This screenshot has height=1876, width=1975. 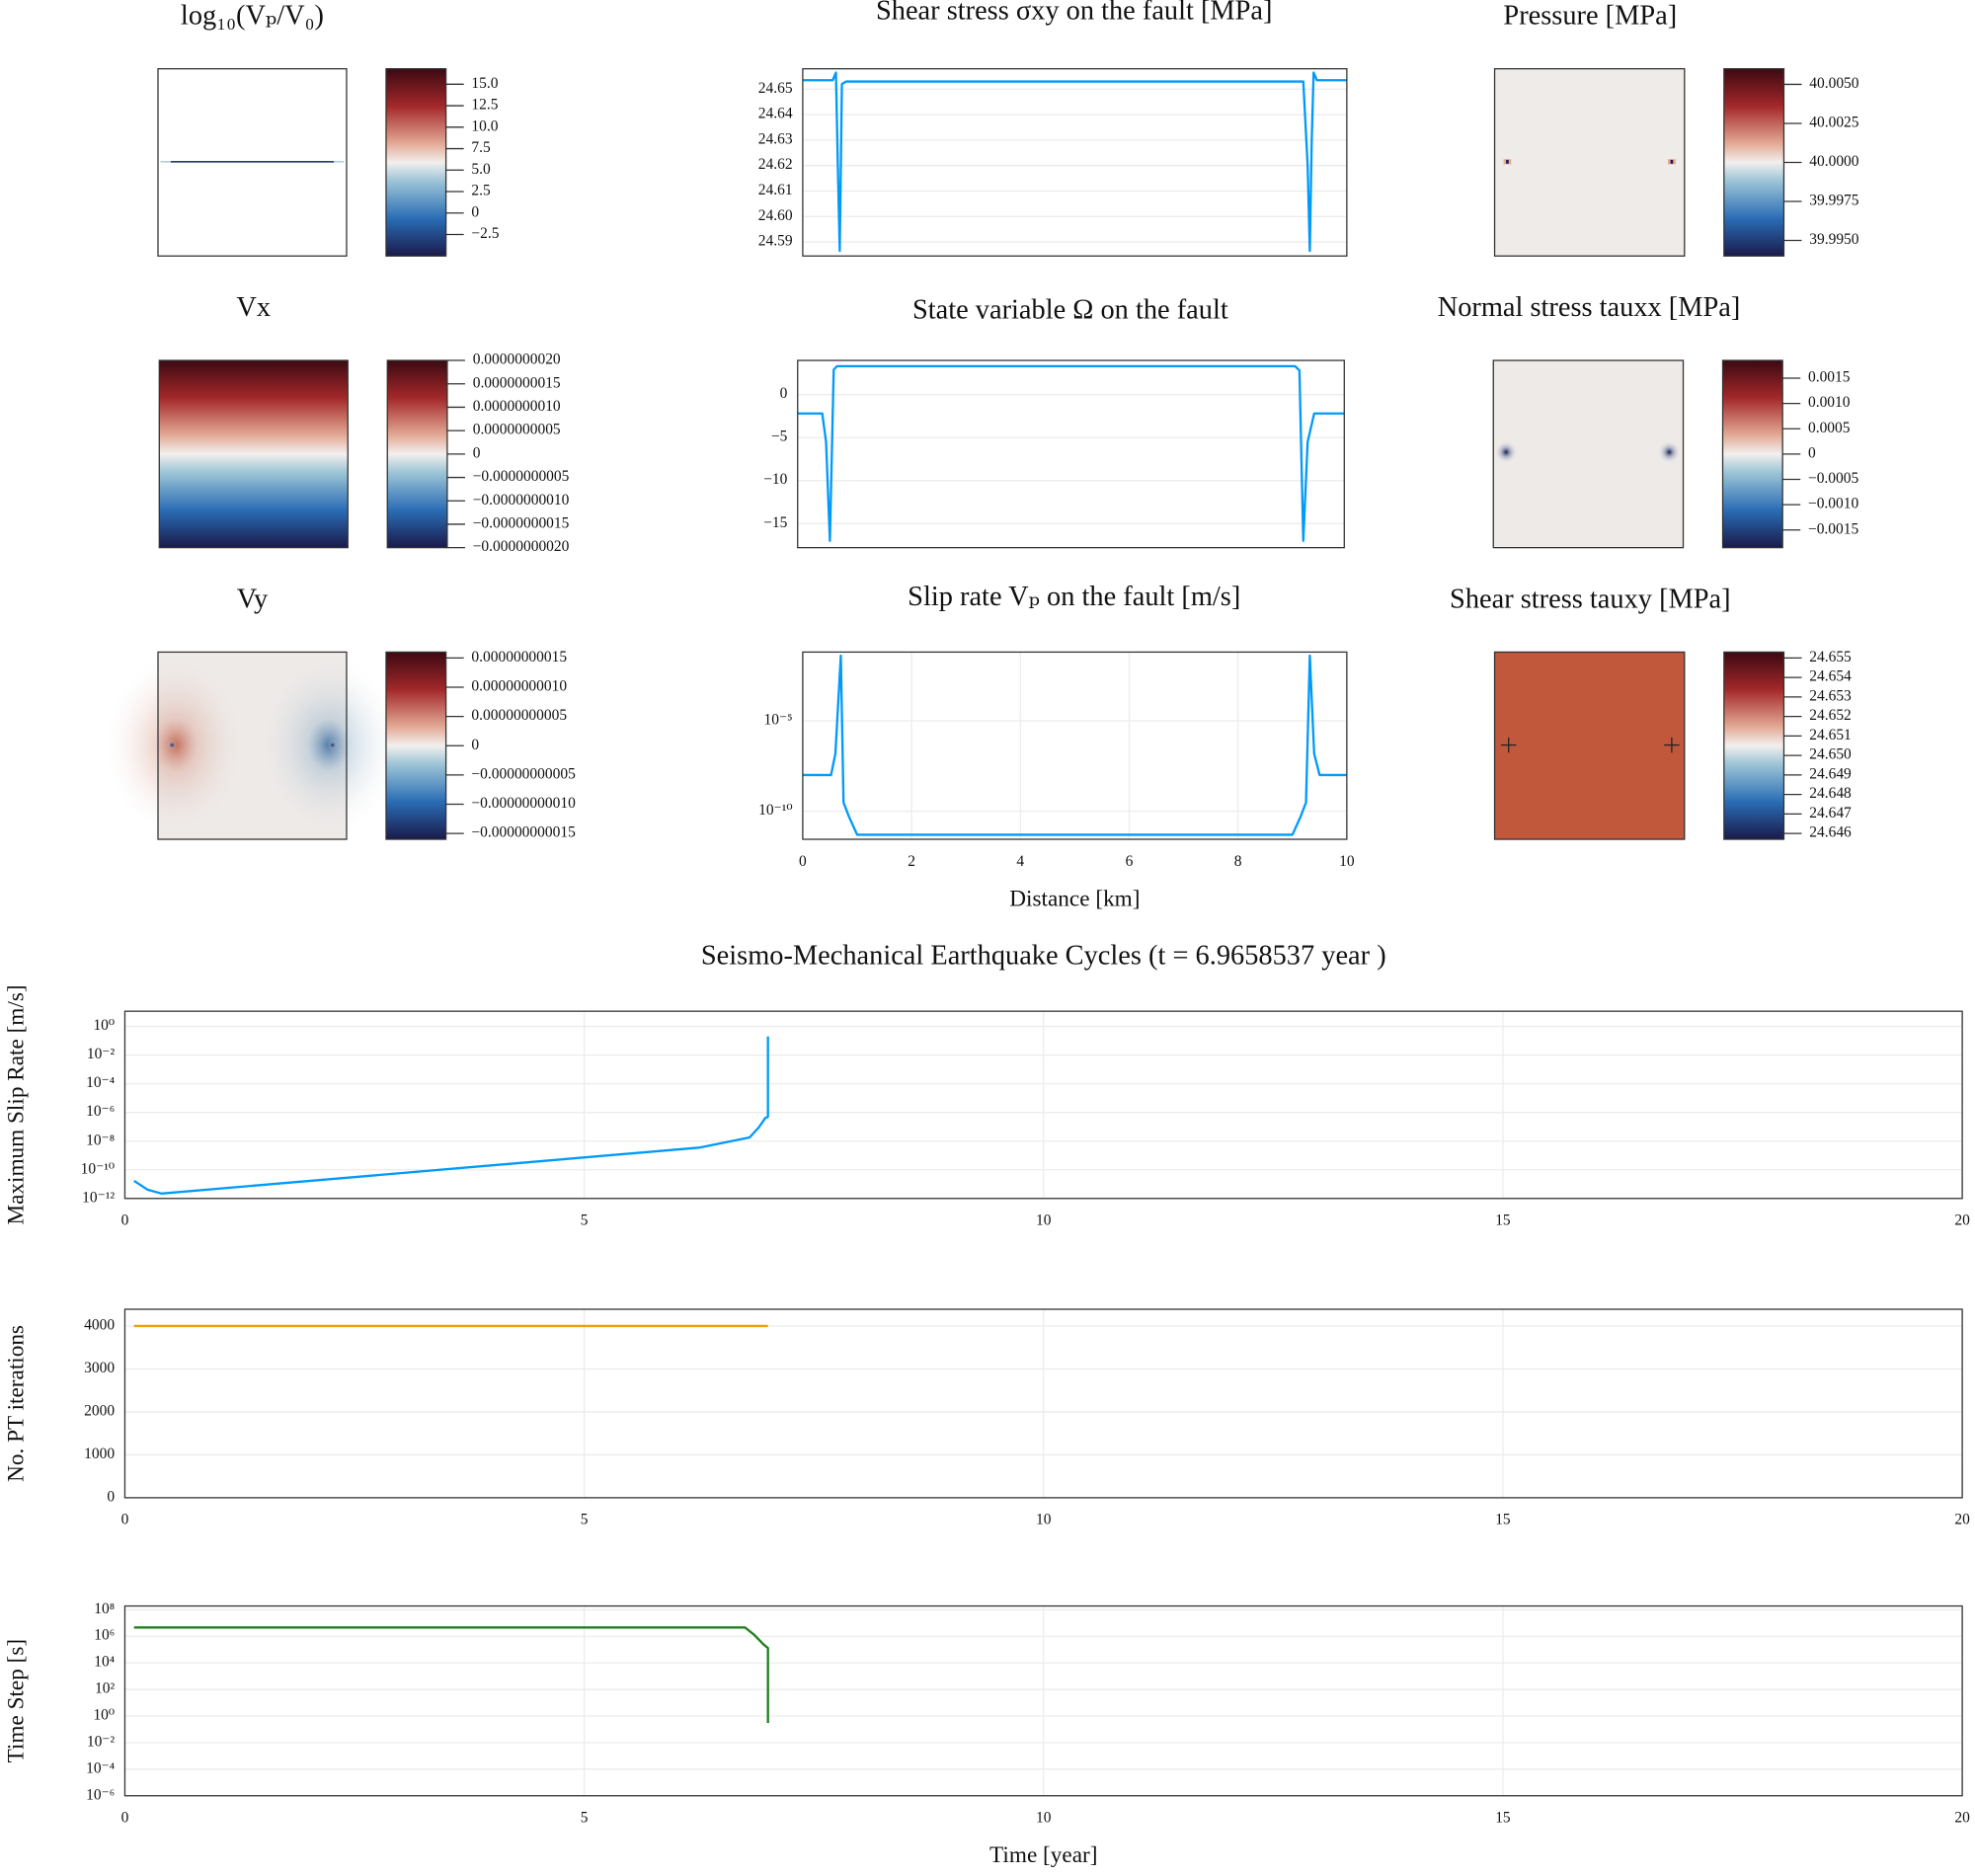 I want to click on y-tick-label: 10⁻⁶, so click(x=100, y=1794).